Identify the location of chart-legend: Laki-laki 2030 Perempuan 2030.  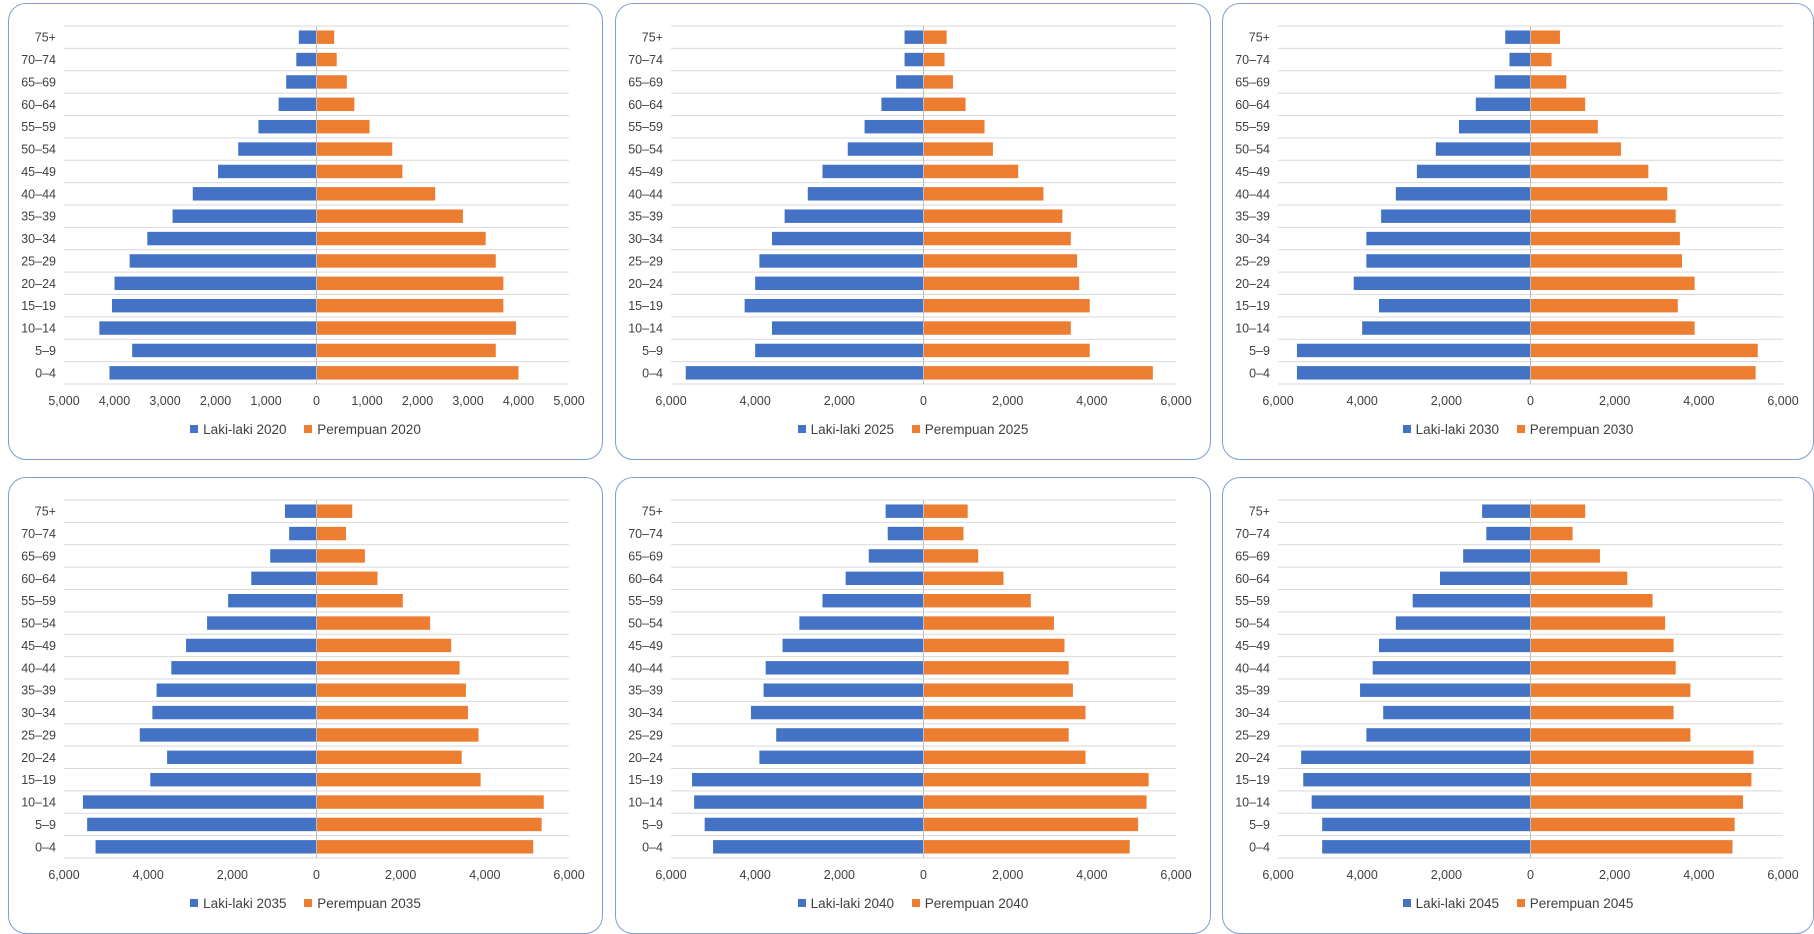
(1518, 429).